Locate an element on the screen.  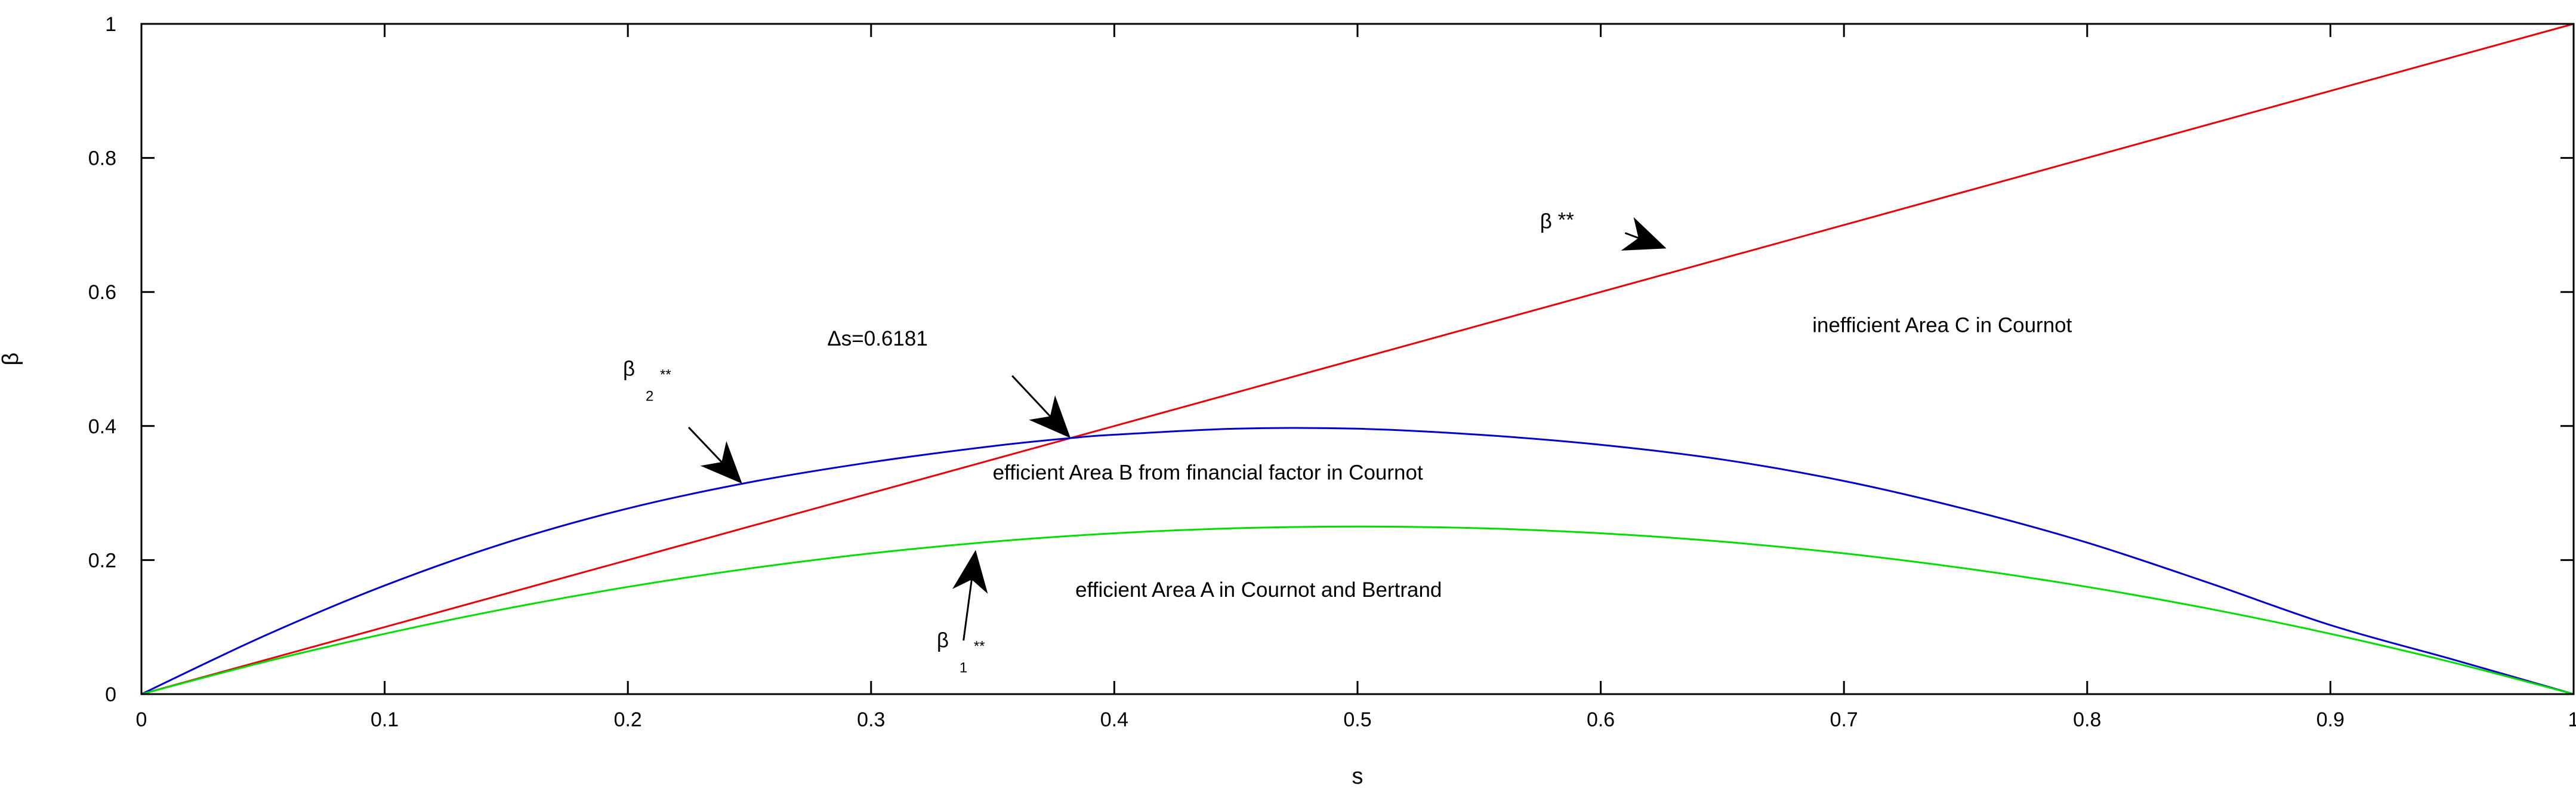
x-tick-label: 0.5 is located at coordinates (1357, 719).